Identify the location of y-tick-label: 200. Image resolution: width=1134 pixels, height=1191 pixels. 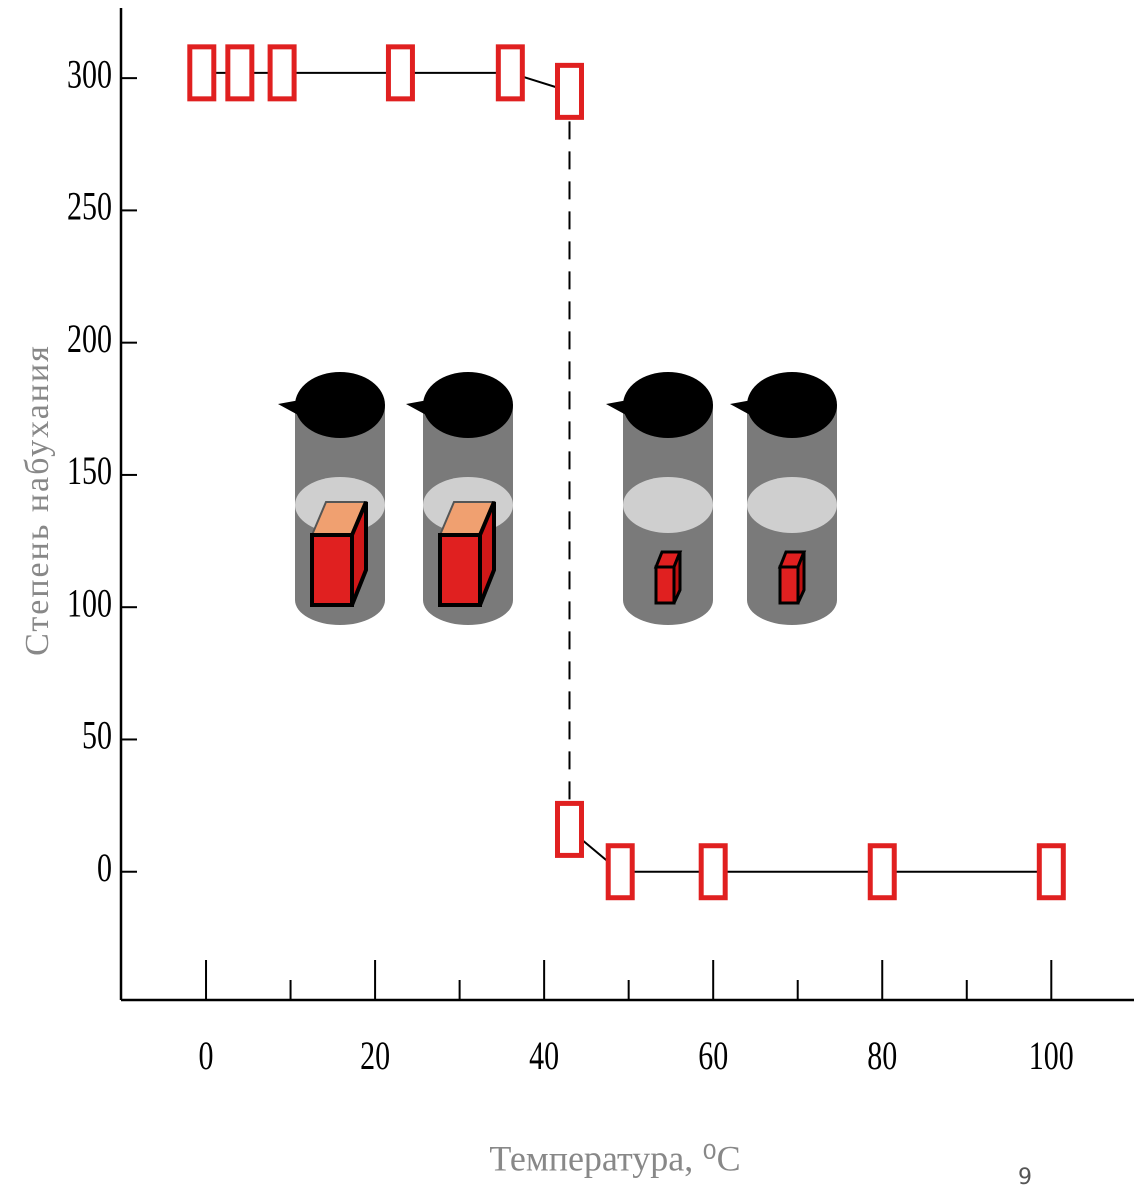
(89, 338).